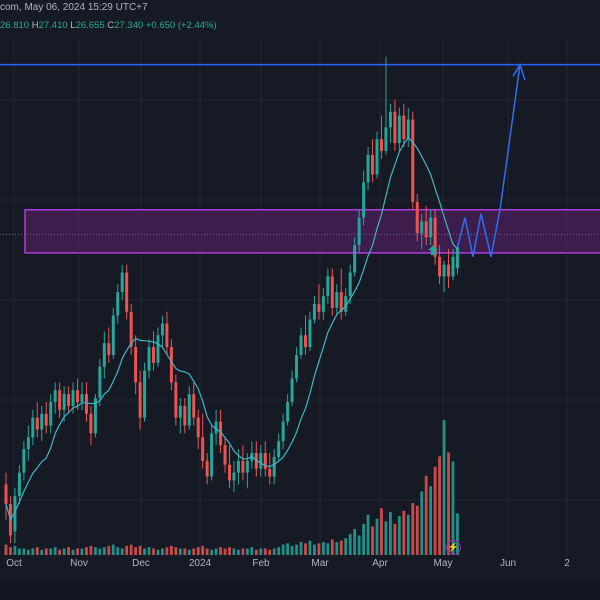  I want to click on close-value: 27.340, so click(129, 25).